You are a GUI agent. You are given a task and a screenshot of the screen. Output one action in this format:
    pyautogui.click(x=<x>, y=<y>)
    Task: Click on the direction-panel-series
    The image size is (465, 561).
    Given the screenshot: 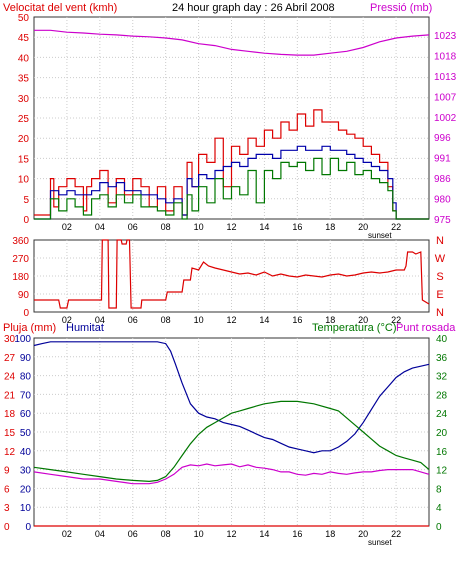 What is the action you would take?
    pyautogui.click(x=232, y=274)
    